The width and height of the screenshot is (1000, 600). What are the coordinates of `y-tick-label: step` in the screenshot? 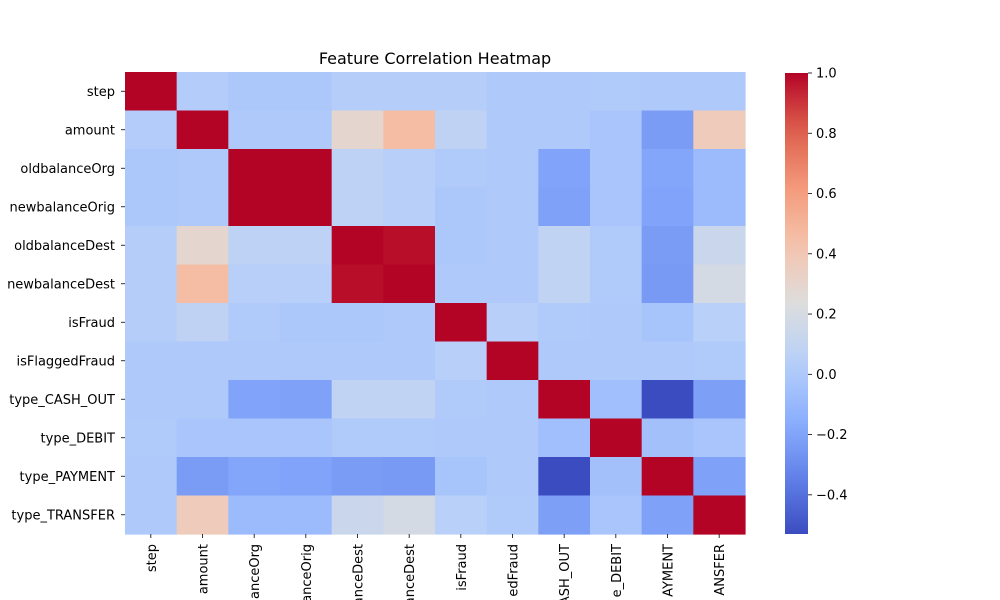 It's located at (101, 92).